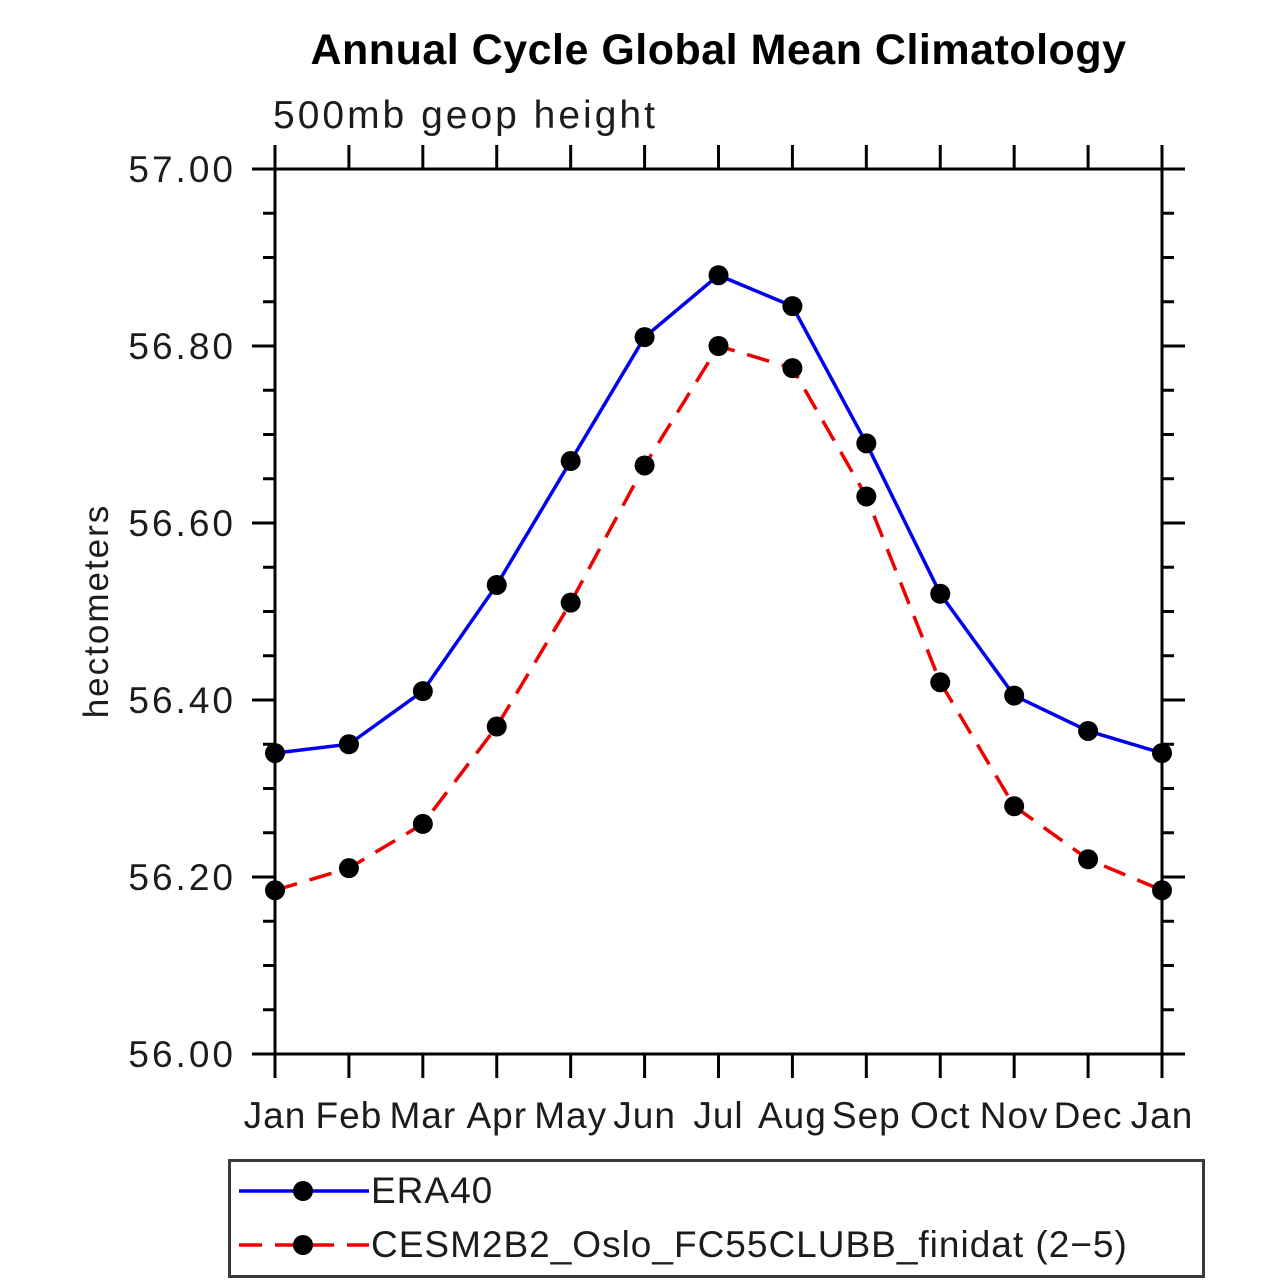 This screenshot has width=1285, height=1283. What do you see at coordinates (644, 1115) in the screenshot?
I see `x-tick-label: Jun` at bounding box center [644, 1115].